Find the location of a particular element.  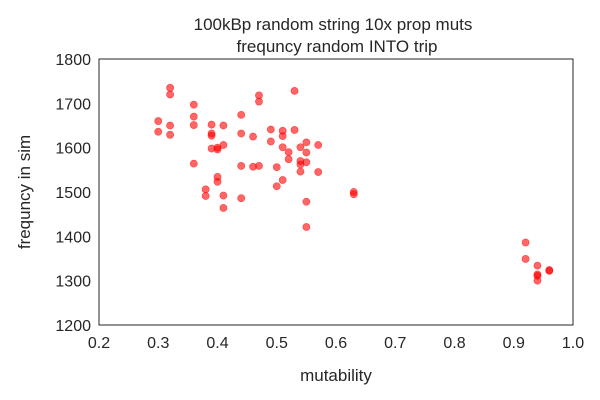

y-axis-ticks: 1200 1300 1400 1500 1600 1700 1800 is located at coordinates (73, 193).